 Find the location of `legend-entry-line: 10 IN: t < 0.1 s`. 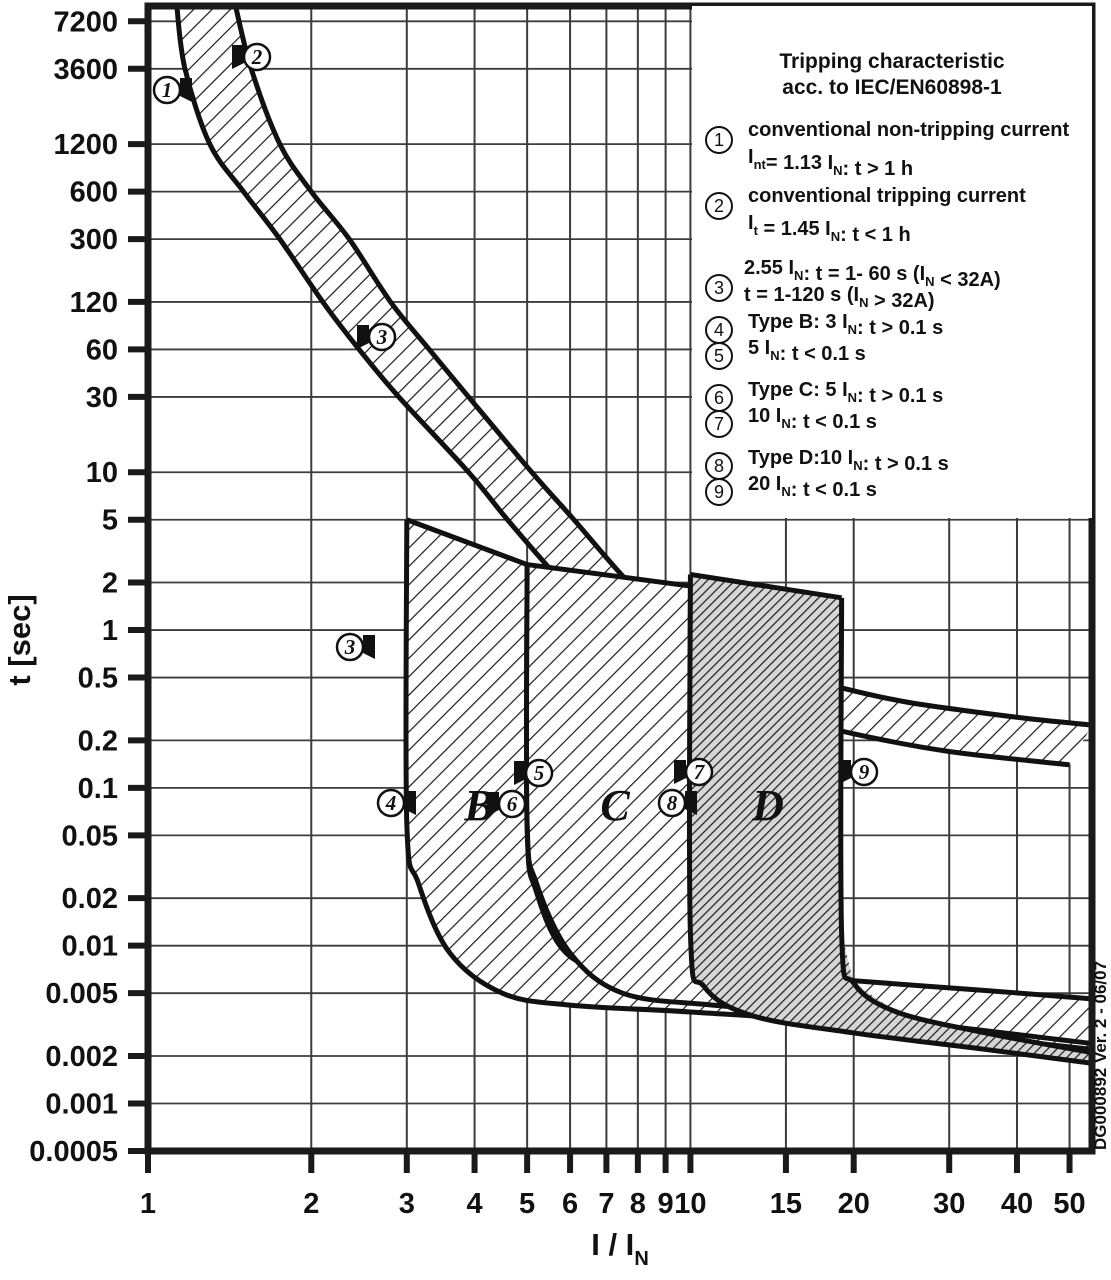

legend-entry-line: 10 IN: t < 0.1 s is located at coordinates (812, 419).